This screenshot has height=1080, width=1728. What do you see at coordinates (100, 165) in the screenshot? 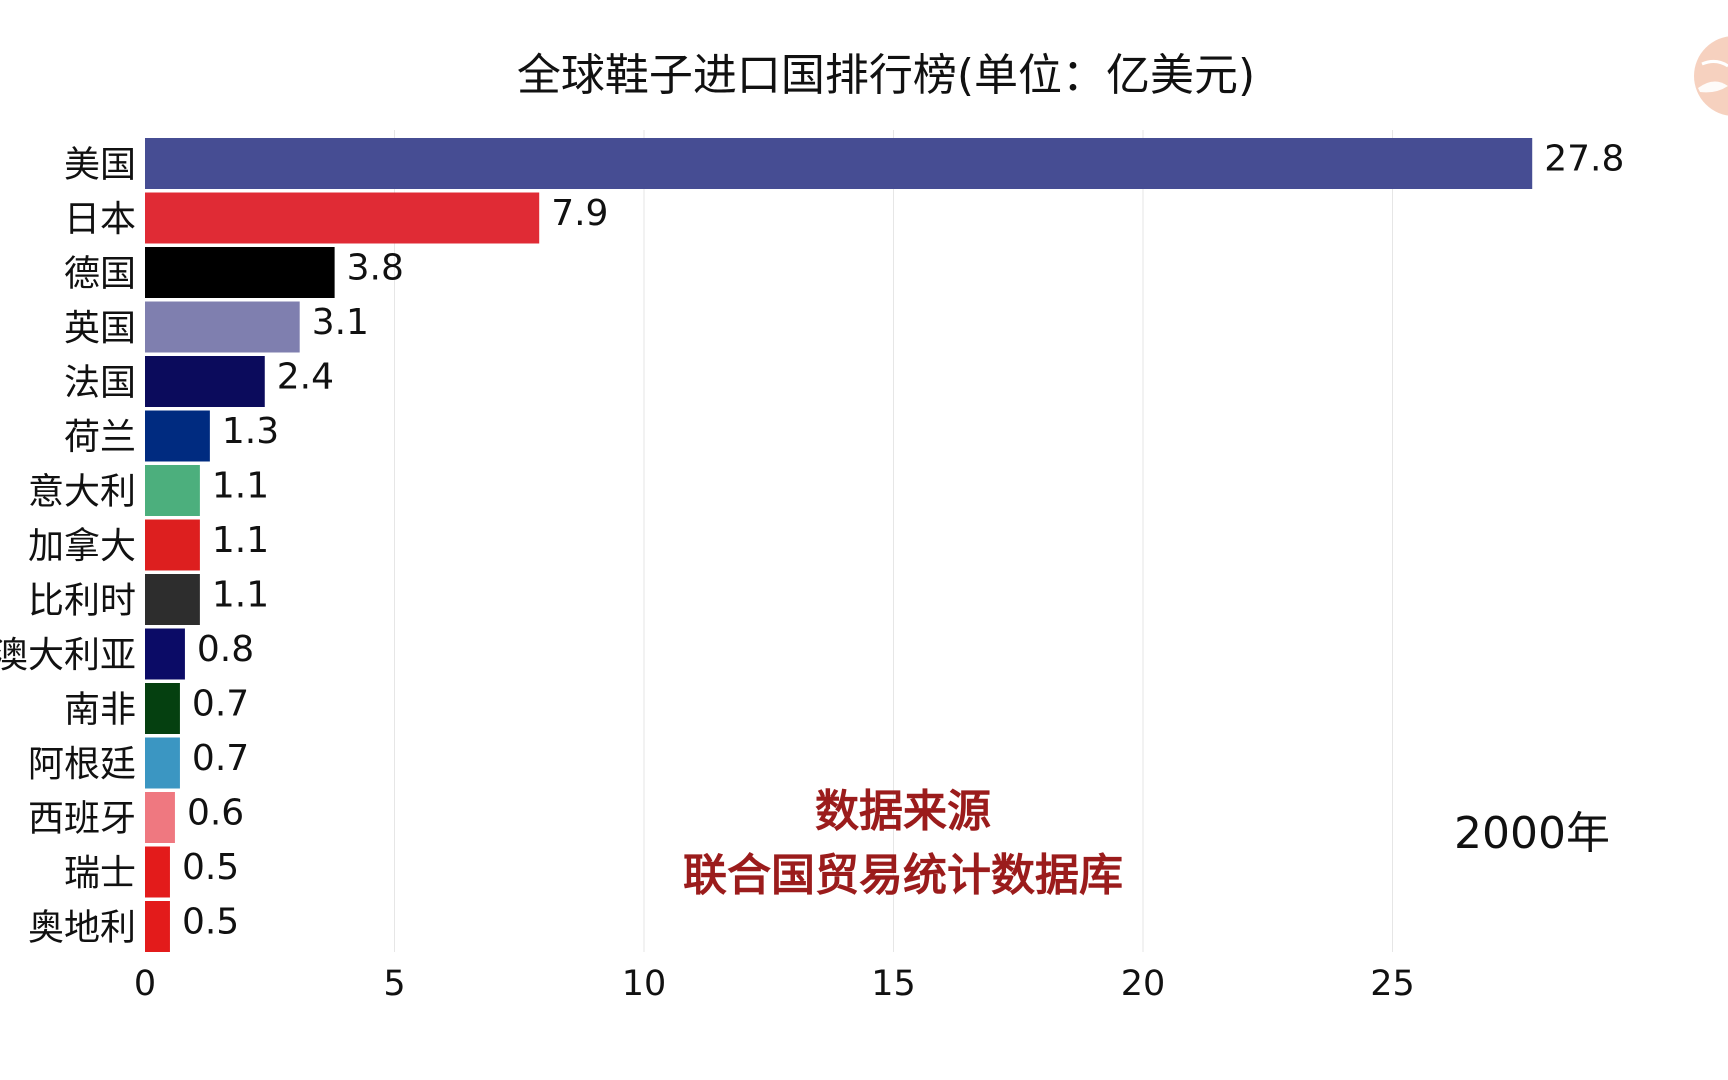
I see `category-label: 美国` at bounding box center [100, 165].